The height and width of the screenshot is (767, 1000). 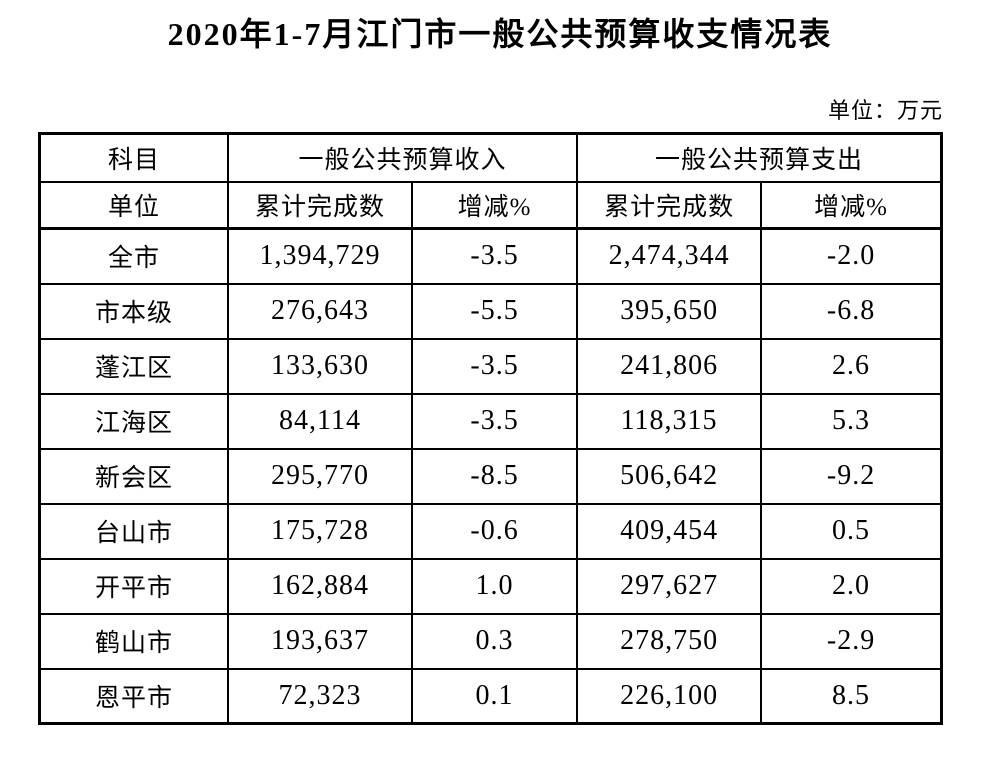 I want to click on revenue-cumulative-value: 1,394,729, so click(x=320, y=256).